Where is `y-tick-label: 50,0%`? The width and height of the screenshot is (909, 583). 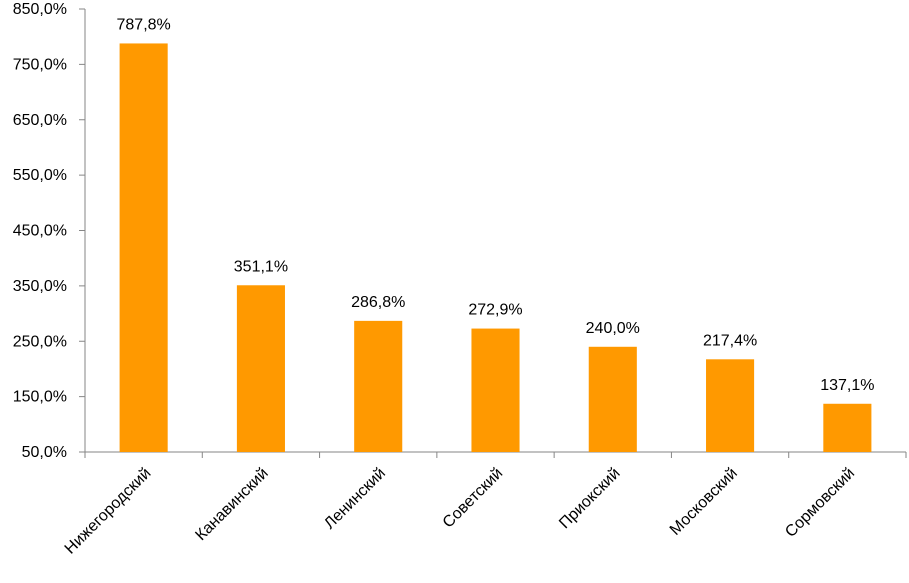
y-tick-label: 50,0% is located at coordinates (44, 452).